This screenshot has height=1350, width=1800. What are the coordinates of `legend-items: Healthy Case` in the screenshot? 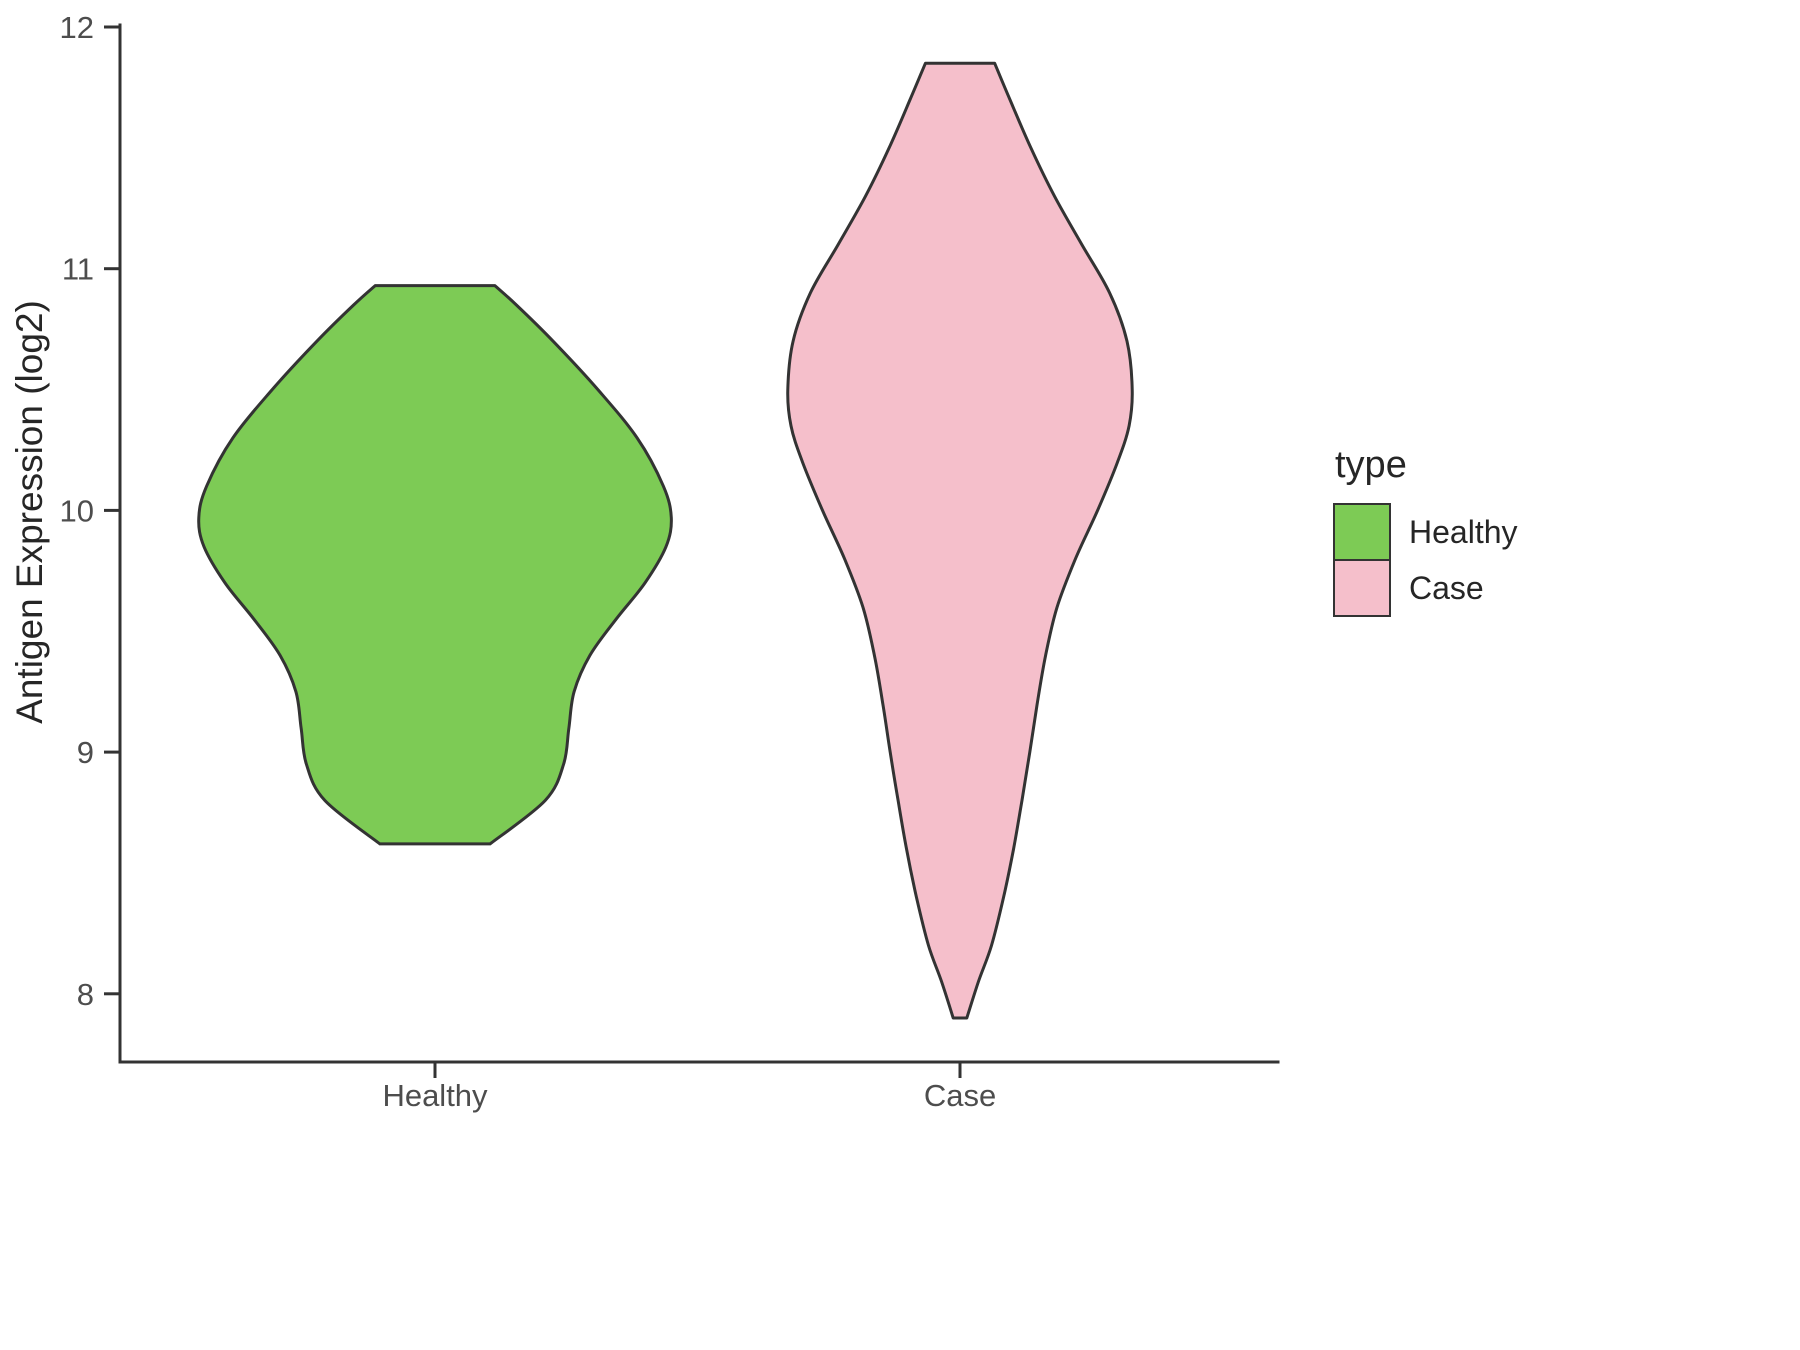 It's located at (1425, 560).